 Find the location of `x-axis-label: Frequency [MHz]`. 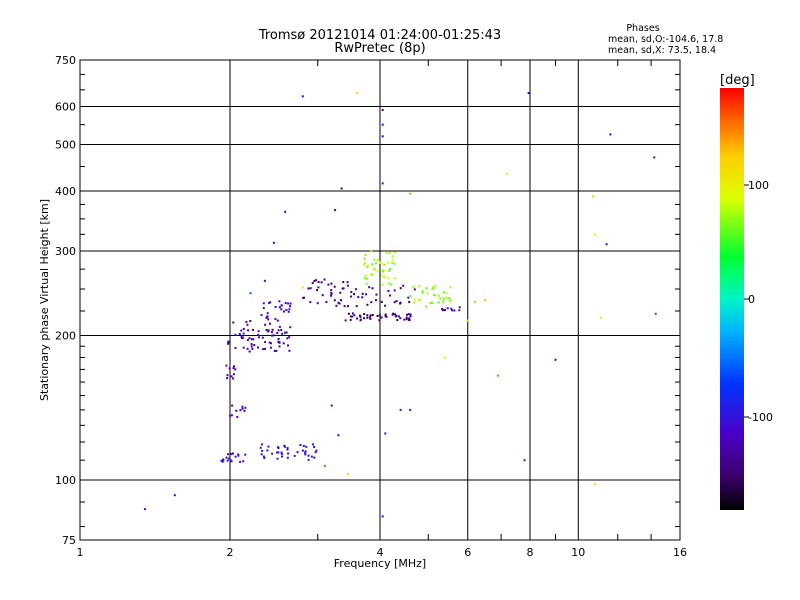

x-axis-label: Frequency [MHz] is located at coordinates (380, 563).